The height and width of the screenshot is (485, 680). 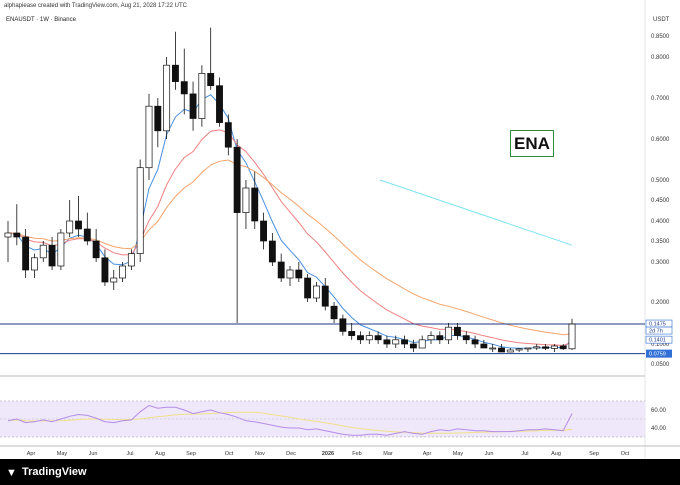 What do you see at coordinates (660, 181) in the screenshot?
I see `price-tick-label: 0.5000` at bounding box center [660, 181].